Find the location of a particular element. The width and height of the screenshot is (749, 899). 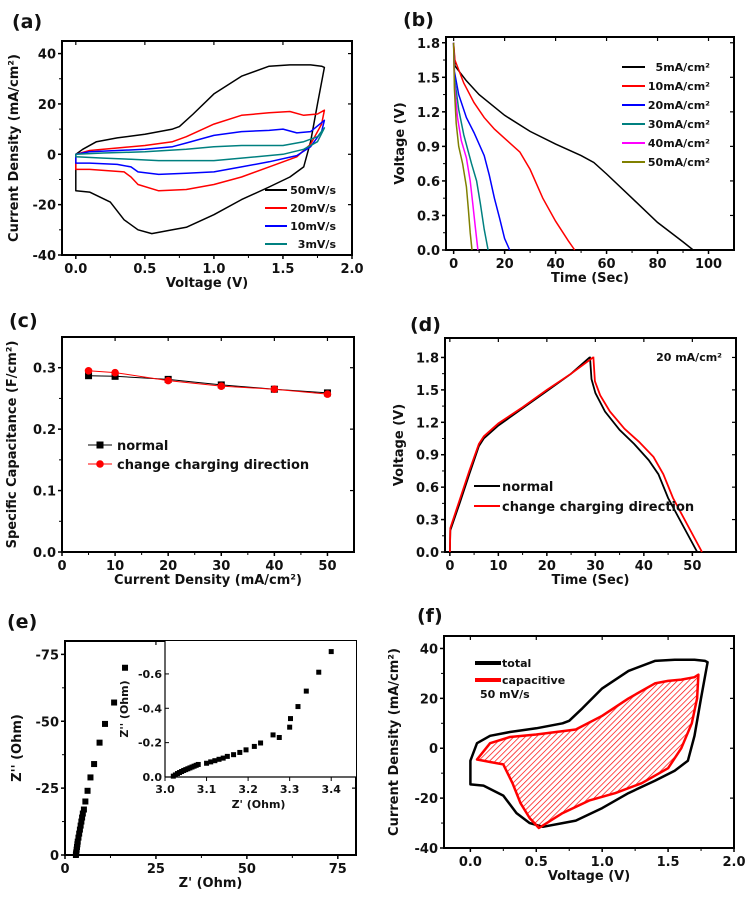

inset-x-axis-label: Z' (Ohm) is located at coordinates (259, 804).